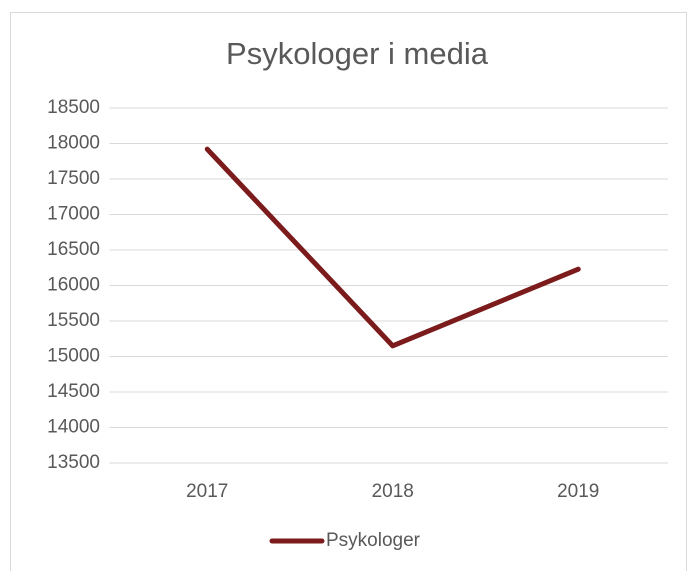  What do you see at coordinates (73, 214) in the screenshot?
I see `y-tick-label: 17000` at bounding box center [73, 214].